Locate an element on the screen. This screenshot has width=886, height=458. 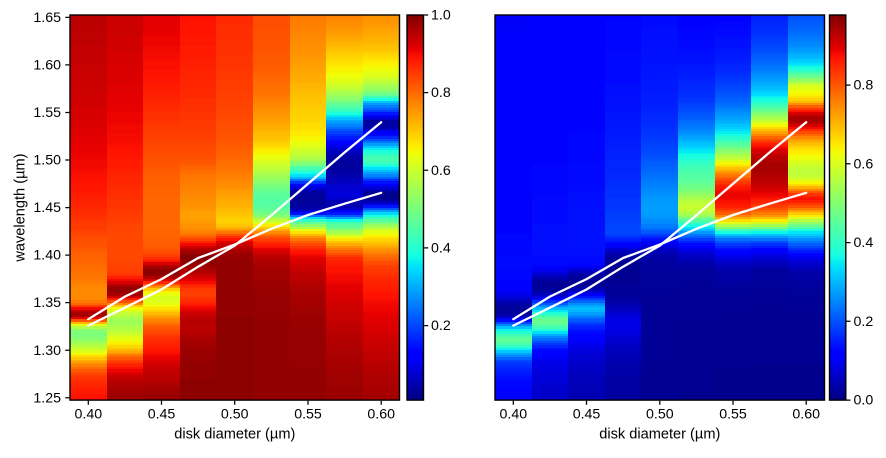
svg-text: wavelength (µm) is located at coordinates (21, 208).